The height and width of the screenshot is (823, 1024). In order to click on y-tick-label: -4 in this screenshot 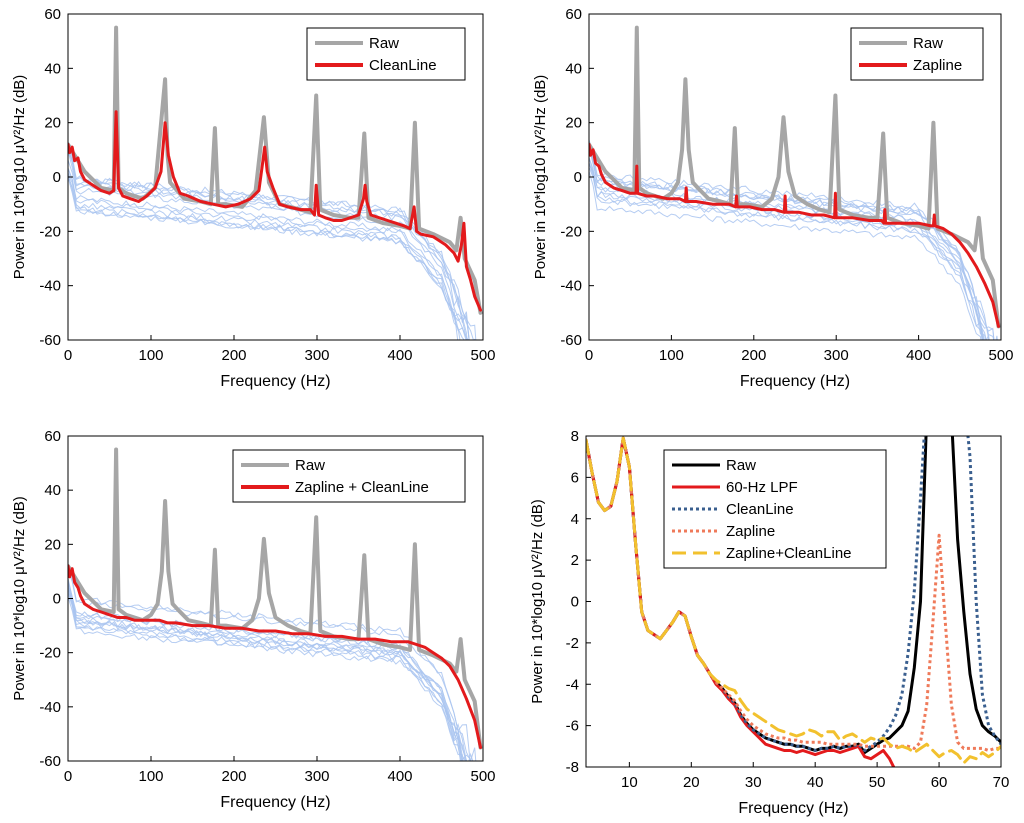, I will do `click(572, 684)`.